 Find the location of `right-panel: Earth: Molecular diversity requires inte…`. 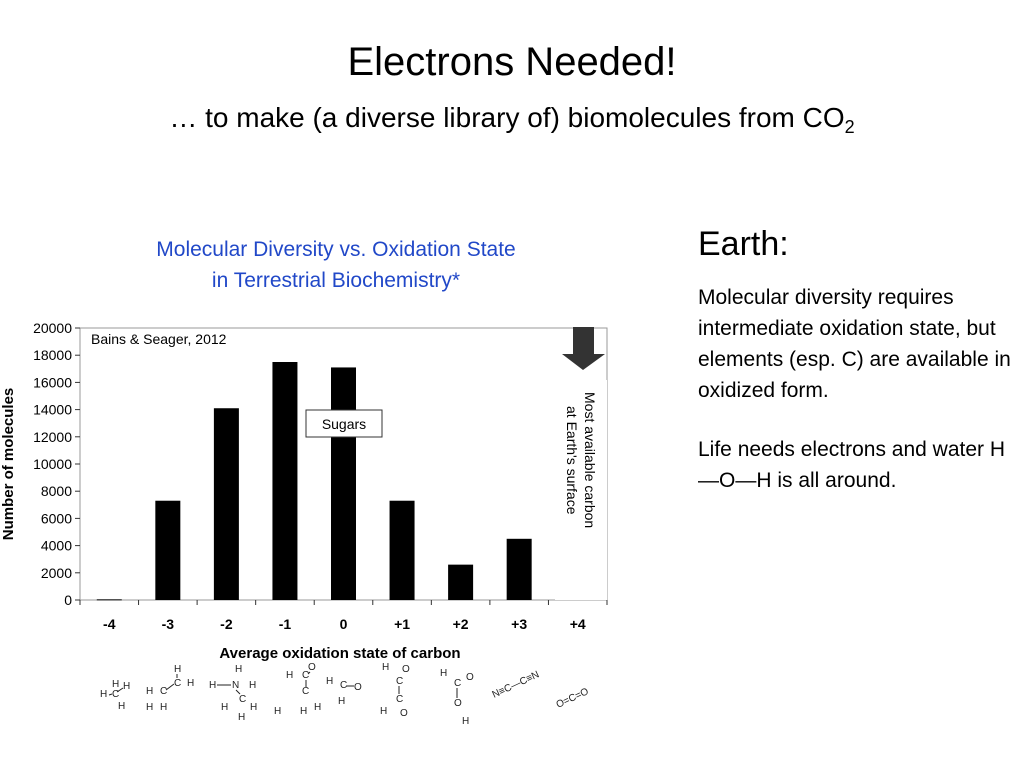

right-panel: Earth: Molecular diversity requires inte… is located at coordinates (858, 360).